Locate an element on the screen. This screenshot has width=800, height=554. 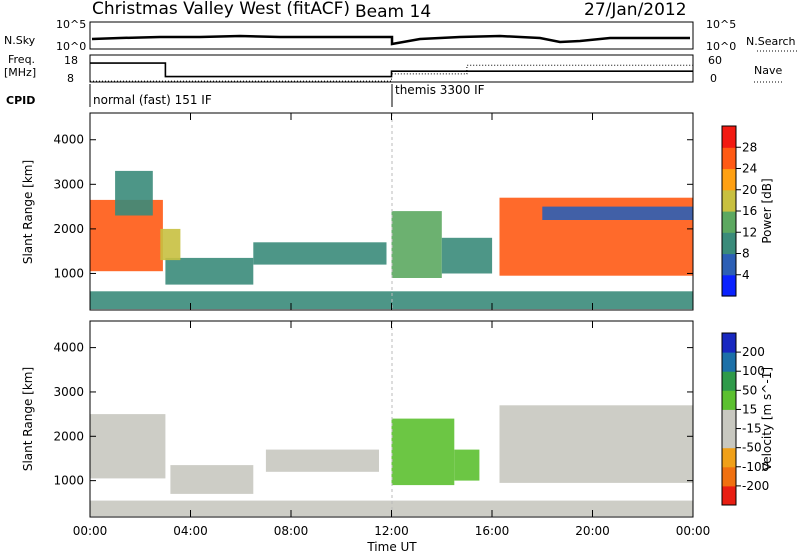
n-search-top-tick: 10^5 is located at coordinates (721, 24).